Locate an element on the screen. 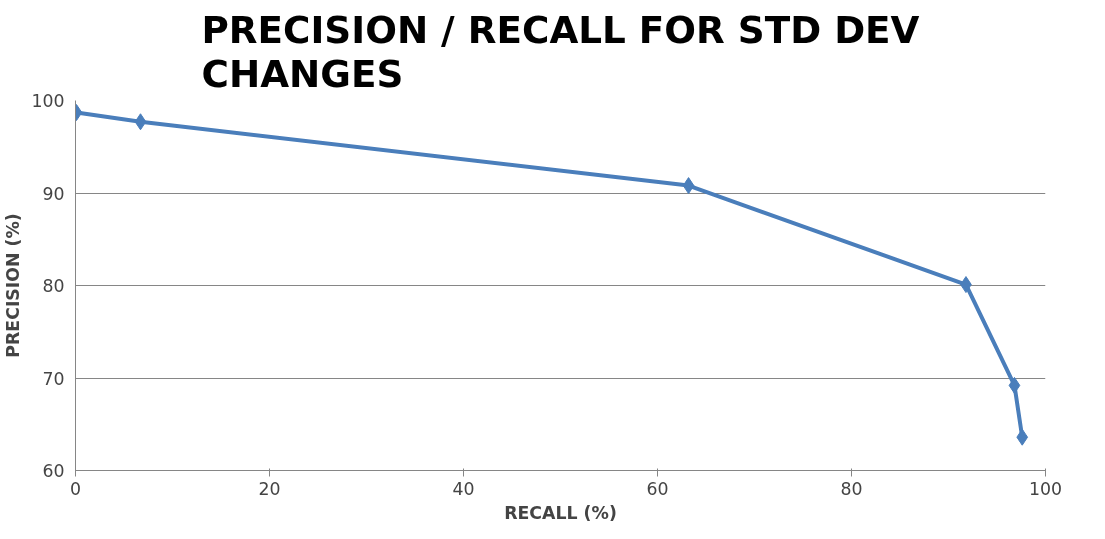 This screenshot has height=539, width=1105. y-tick-label: 100 is located at coordinates (48, 101).